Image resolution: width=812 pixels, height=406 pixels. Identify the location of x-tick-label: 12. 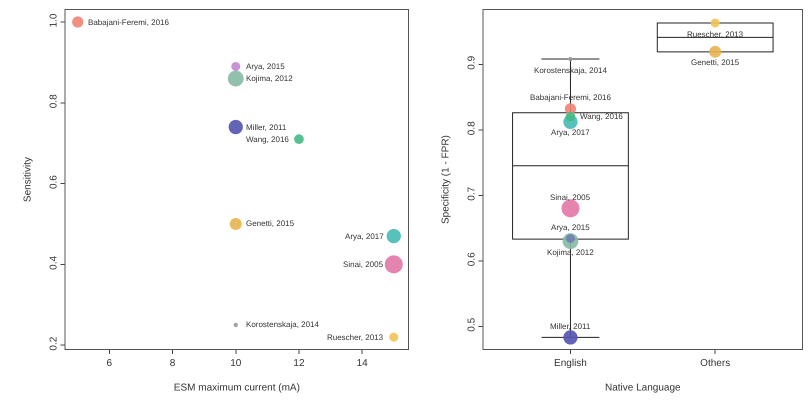
(299, 364).